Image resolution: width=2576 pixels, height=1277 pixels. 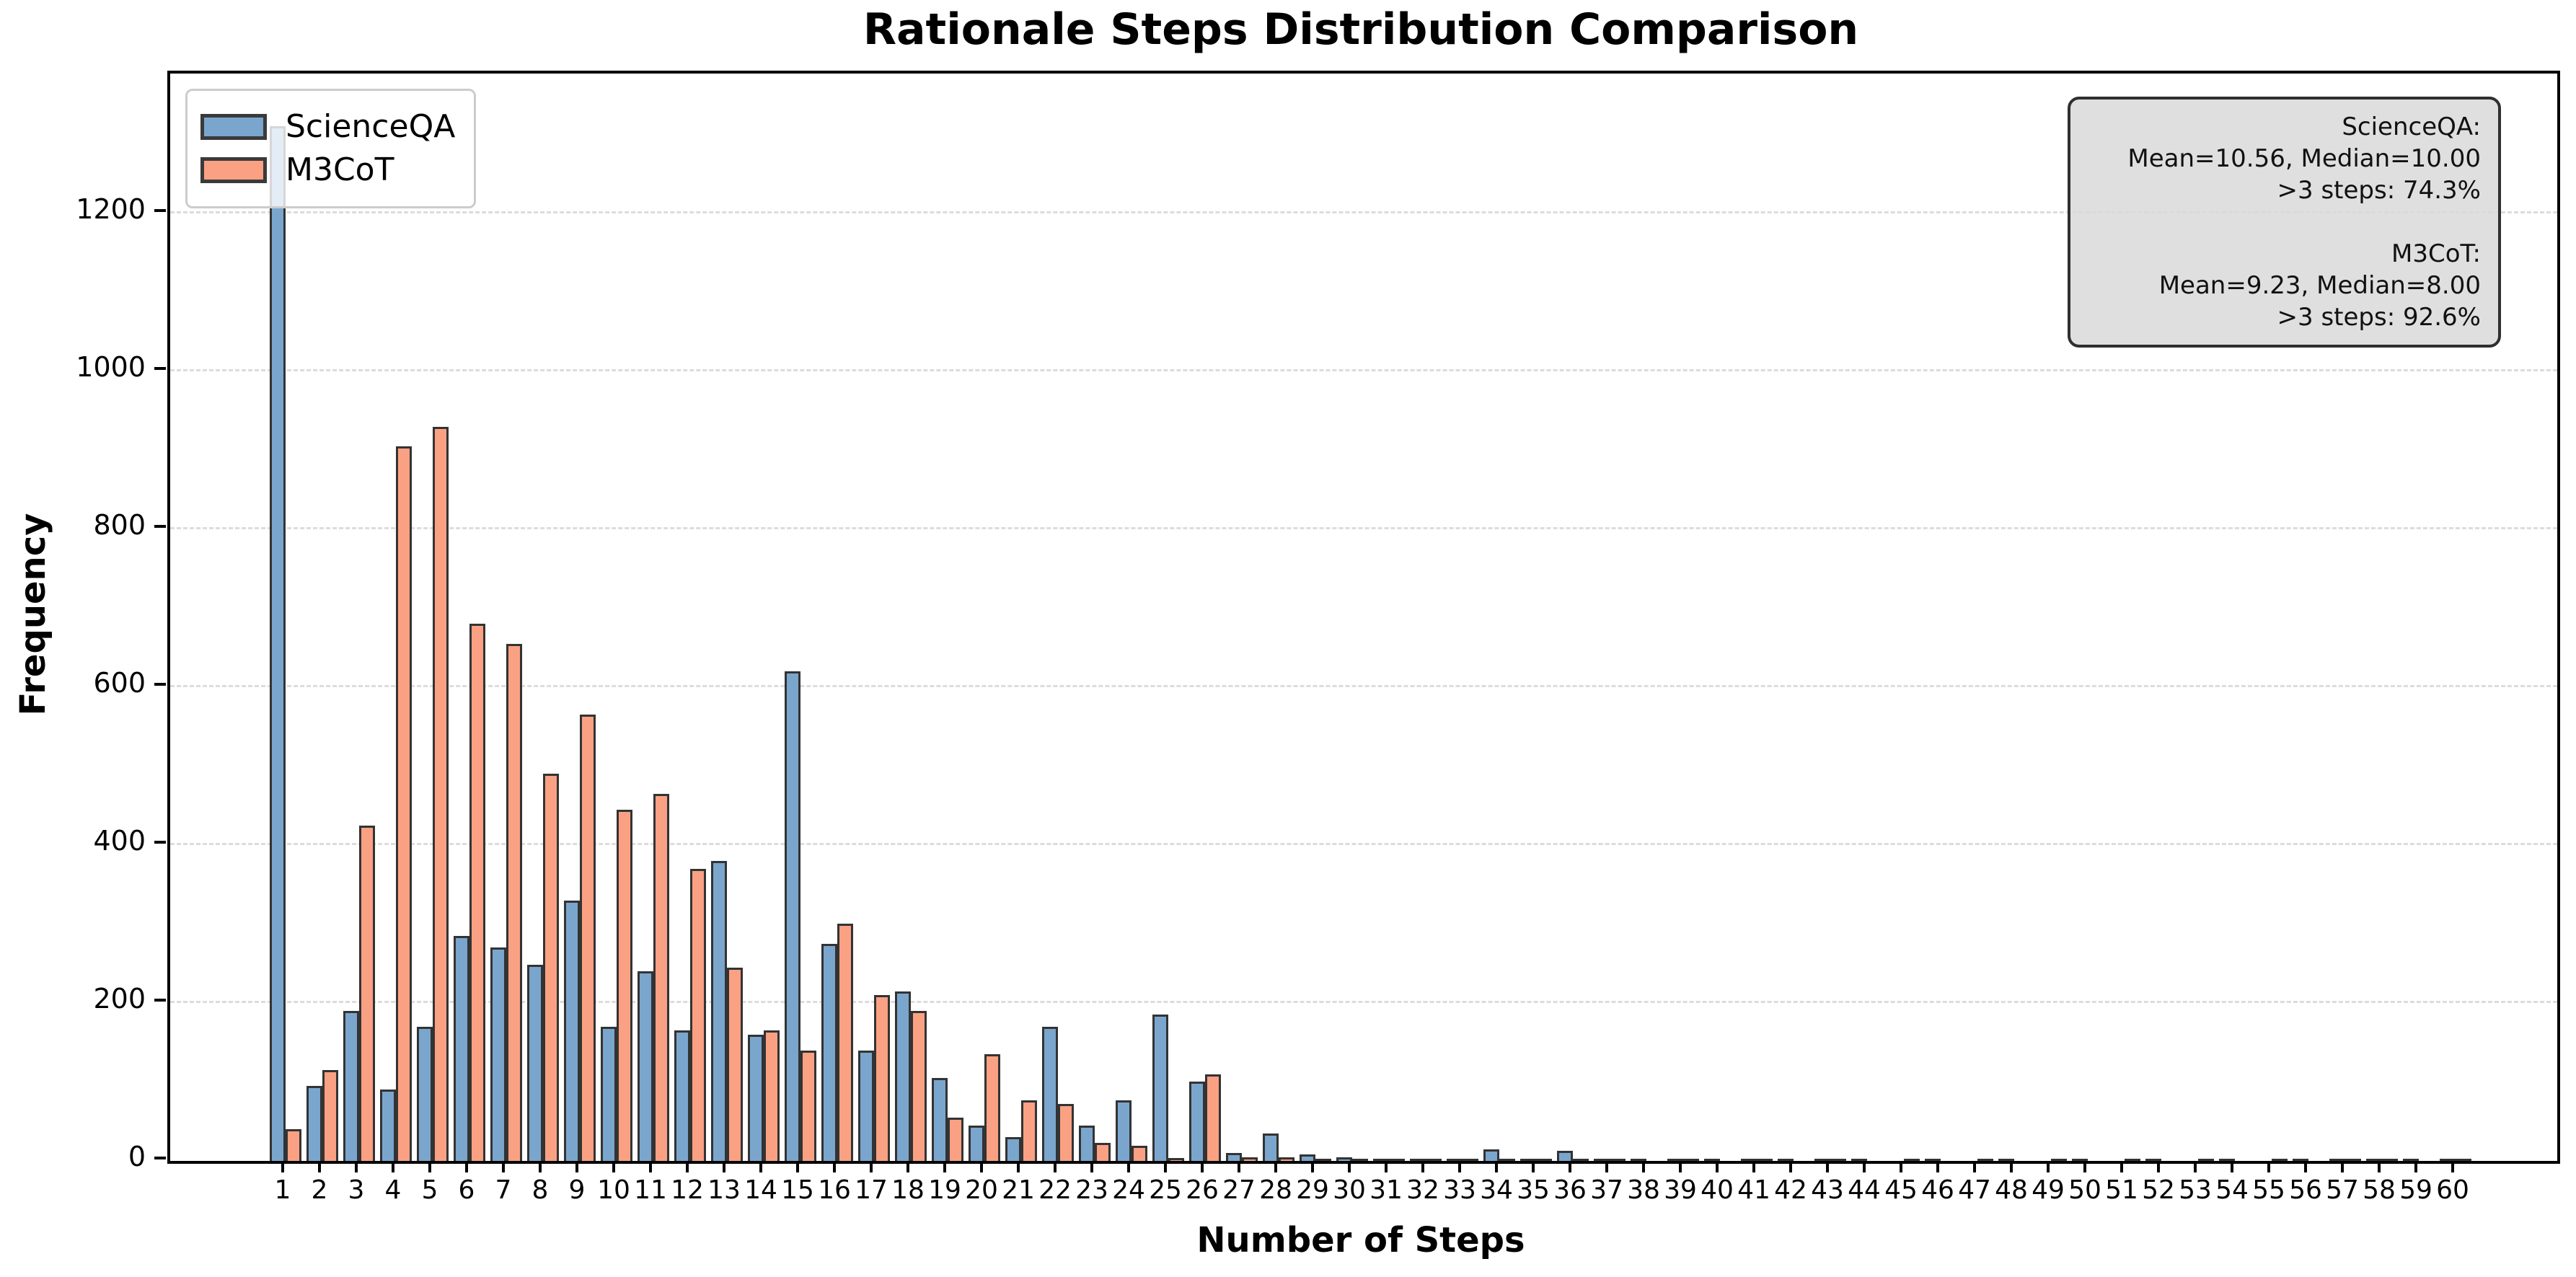 What do you see at coordinates (2319, 285) in the screenshot?
I see `stats-line: Mean=9.23, Median=8.00` at bounding box center [2319, 285].